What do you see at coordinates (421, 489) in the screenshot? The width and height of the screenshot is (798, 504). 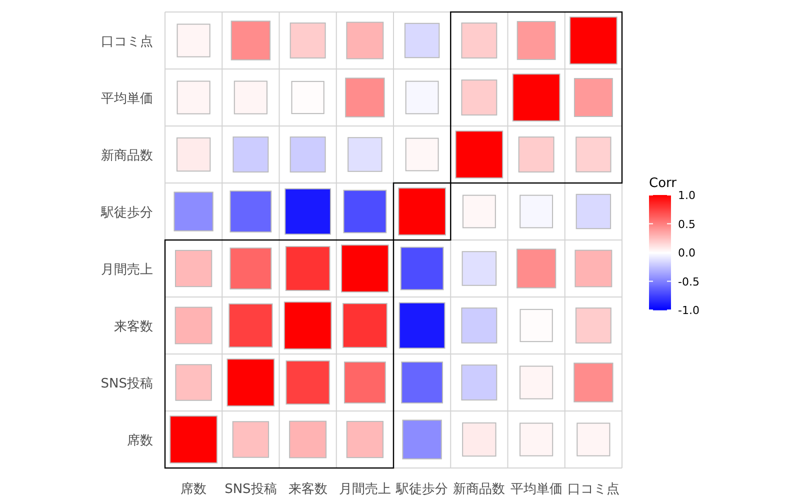 I see `x-tick-label: 駅徒歩分` at bounding box center [421, 489].